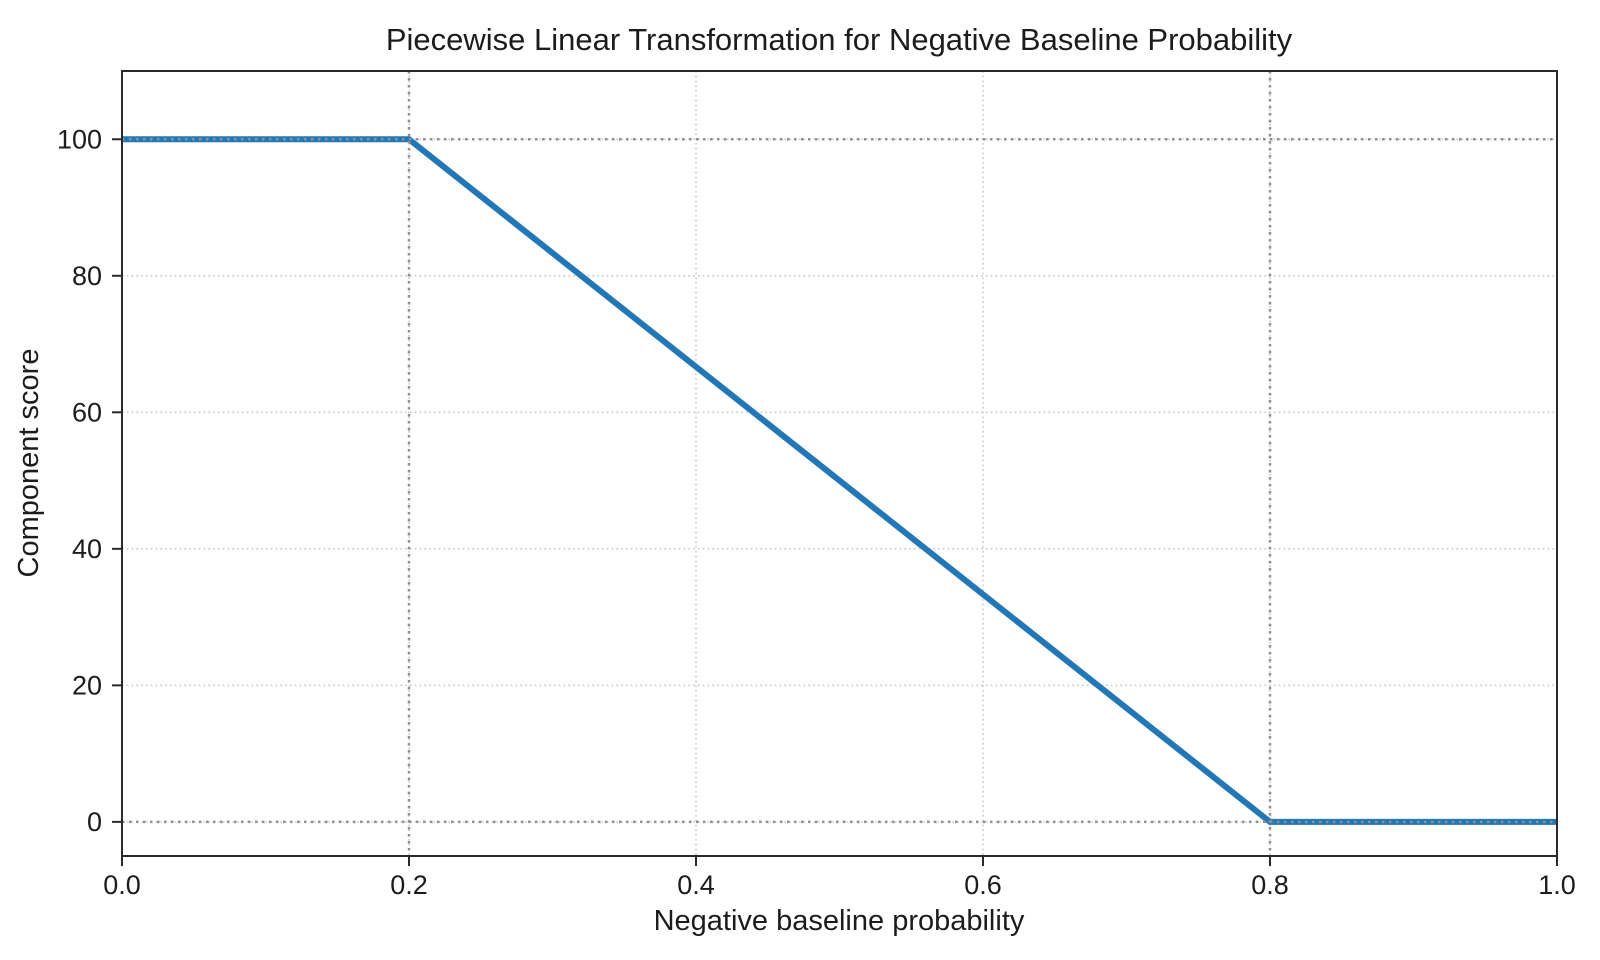 This screenshot has height=960, width=1600. I want to click on x-tick-label: 0.6, so click(983, 885).